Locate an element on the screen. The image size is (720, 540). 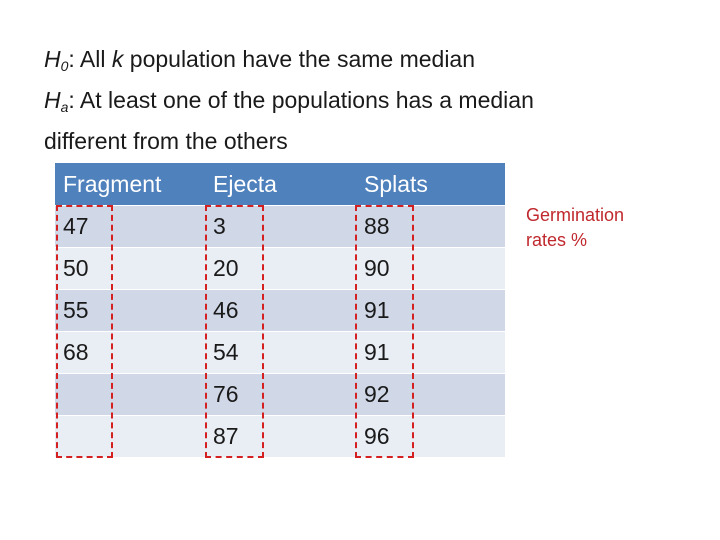
ha-symbol: H is located at coordinates (52, 100).